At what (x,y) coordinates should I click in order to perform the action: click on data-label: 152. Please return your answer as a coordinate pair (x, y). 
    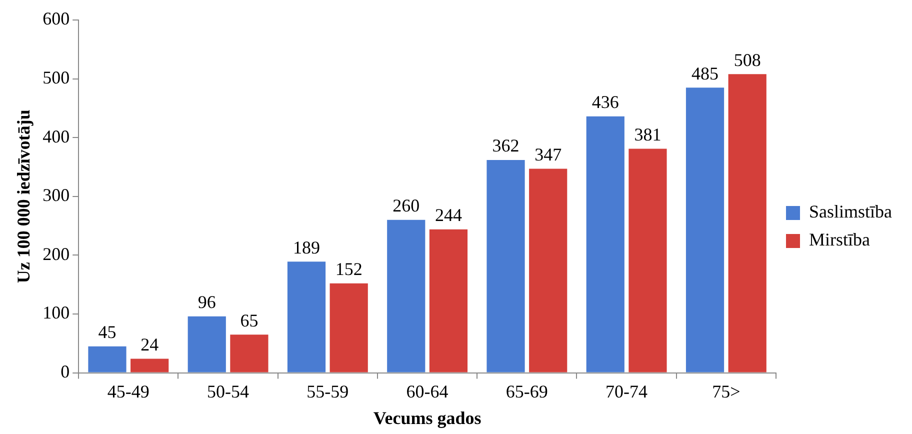
    Looking at the image, I should click on (348, 269).